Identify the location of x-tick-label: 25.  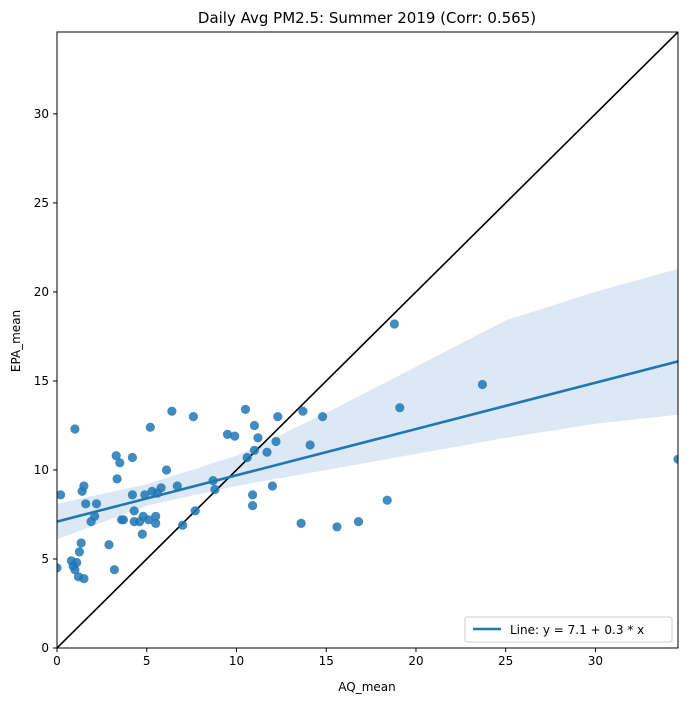
(505, 661).